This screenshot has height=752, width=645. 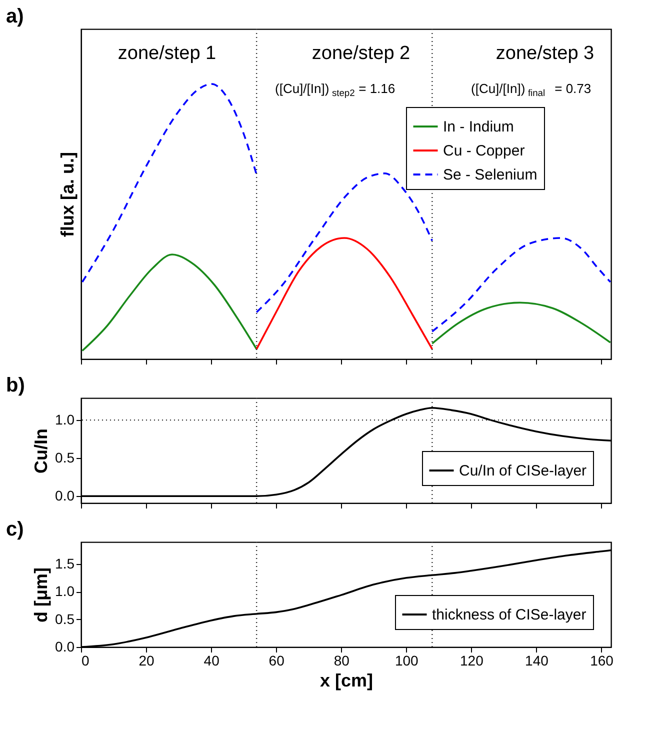 I want to click on x-tick-label: 140, so click(x=537, y=660).